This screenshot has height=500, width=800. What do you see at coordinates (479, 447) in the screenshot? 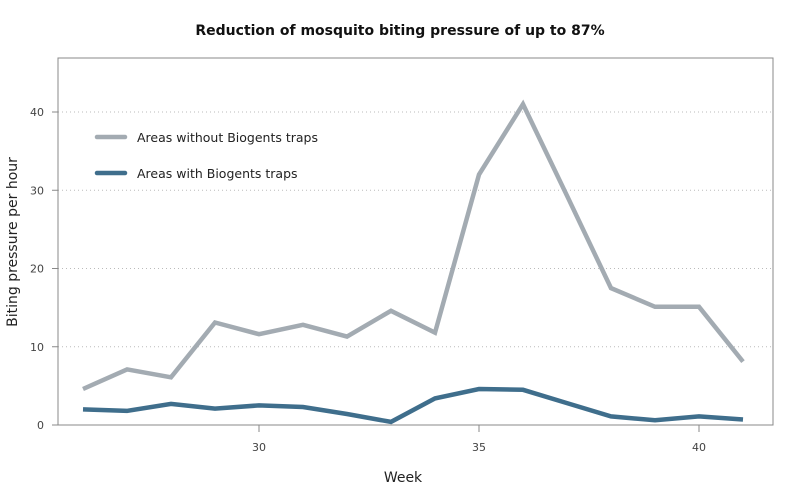
I see `x-tick-label: 35` at bounding box center [479, 447].